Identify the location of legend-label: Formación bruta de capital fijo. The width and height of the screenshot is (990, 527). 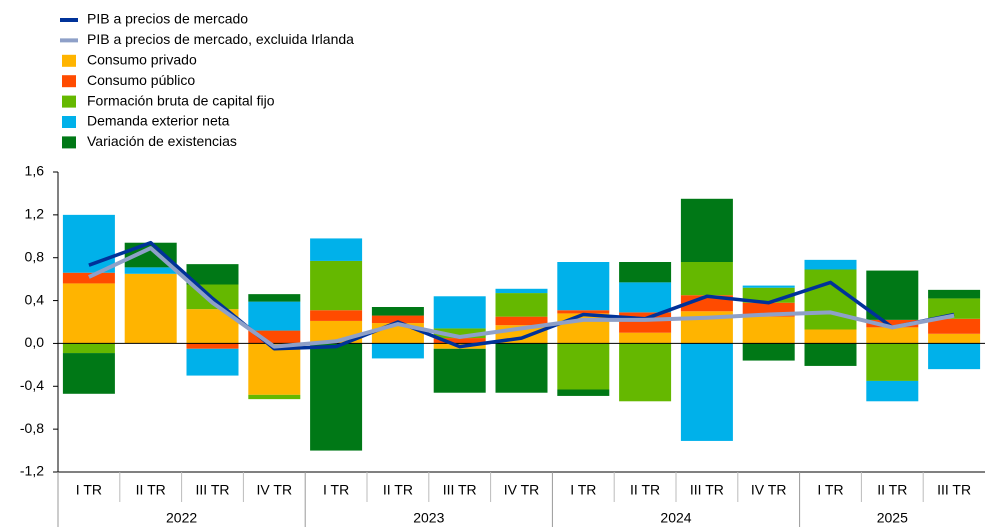
(181, 100).